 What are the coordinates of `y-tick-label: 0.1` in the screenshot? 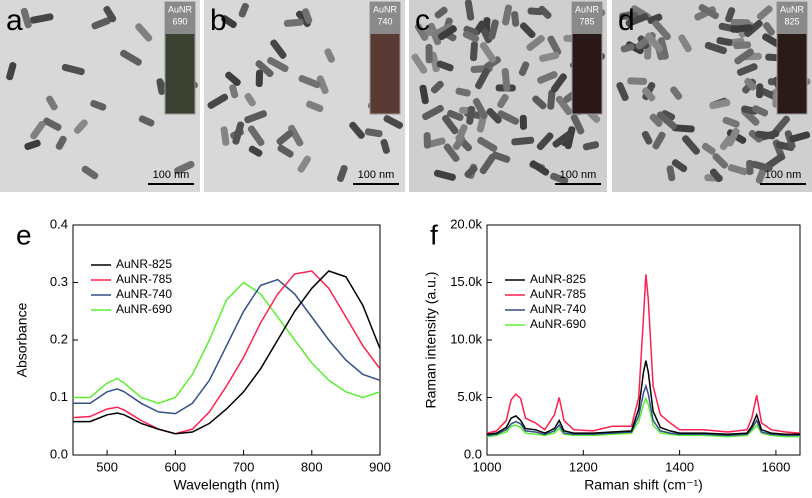 It's located at (59, 396).